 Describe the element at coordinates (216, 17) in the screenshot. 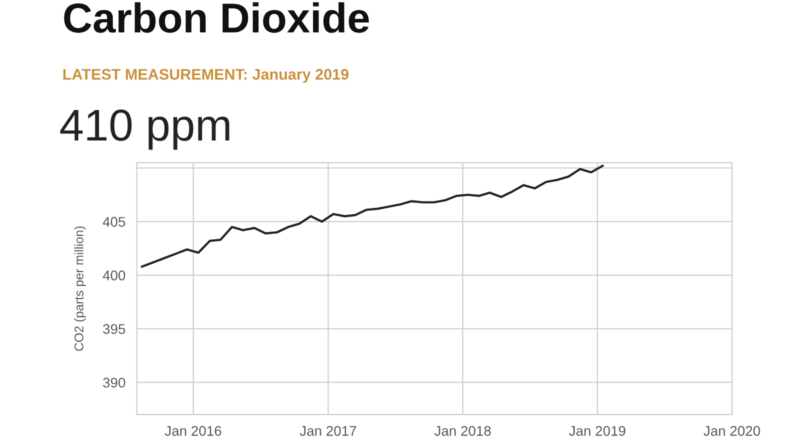

I see `chart-title: Carbon Dioxide` at that location.